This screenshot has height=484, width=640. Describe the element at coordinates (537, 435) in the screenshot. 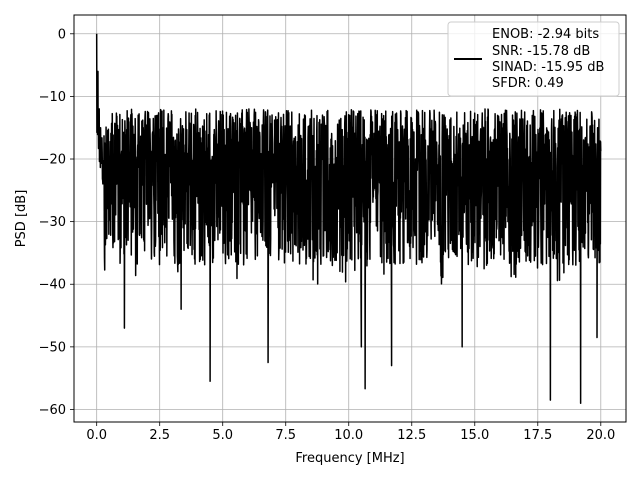

I see `x-tick-label: 17.5` at that location.